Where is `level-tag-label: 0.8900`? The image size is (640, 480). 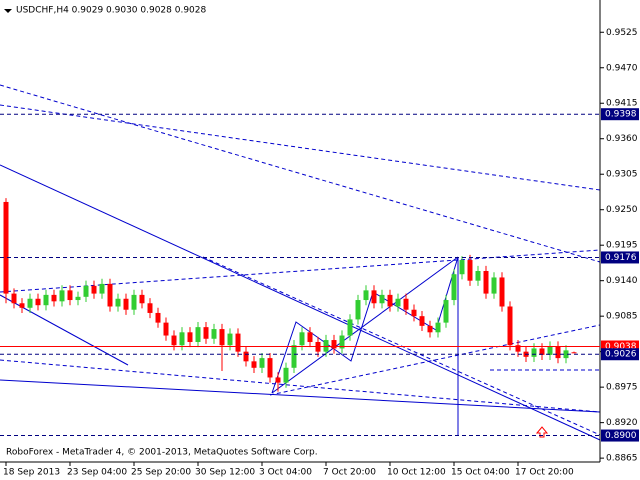 level-tag-label: 0.8900 is located at coordinates (621, 436).